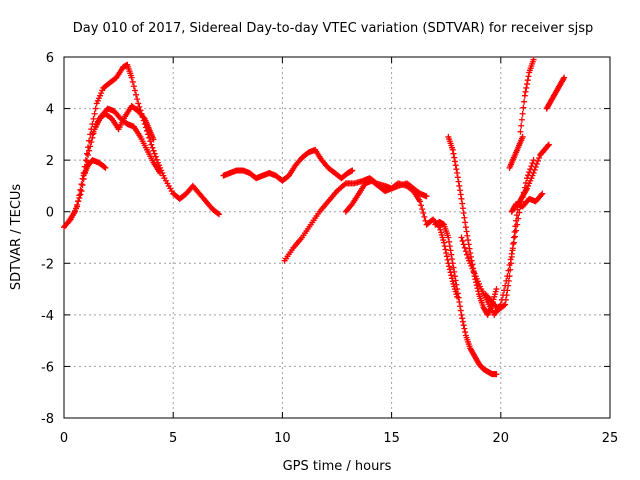  What do you see at coordinates (50, 161) in the screenshot?
I see `y-tick-label: 2` at bounding box center [50, 161].